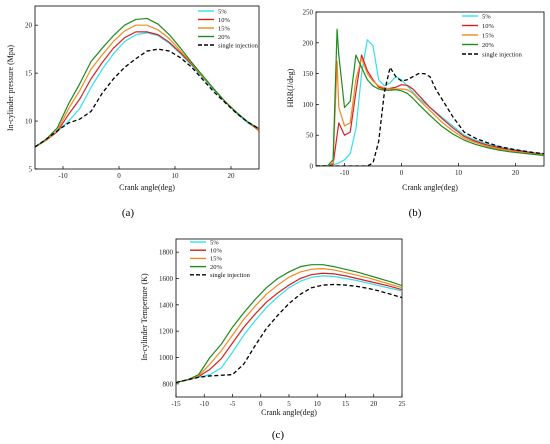  Describe the element at coordinates (29, 122) in the screenshot. I see `y-tick-label: 10` at that location.